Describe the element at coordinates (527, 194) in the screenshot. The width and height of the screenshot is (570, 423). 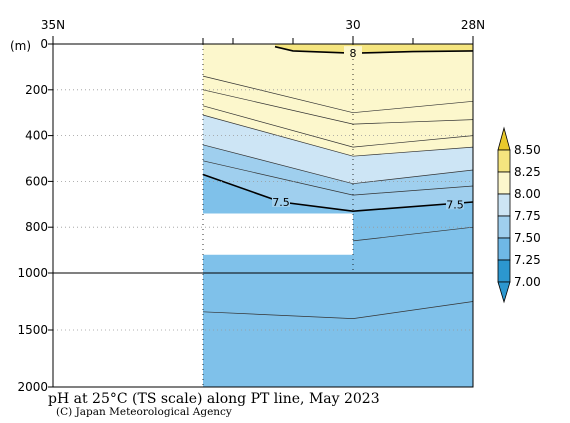
I see `colorbar-level-label: 8.00` at that location.